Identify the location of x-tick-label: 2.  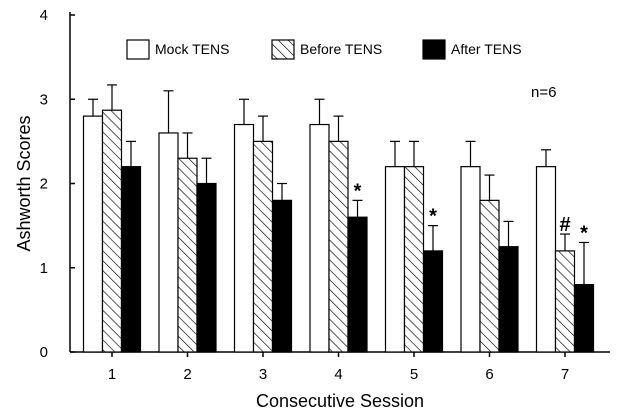
(187, 374).